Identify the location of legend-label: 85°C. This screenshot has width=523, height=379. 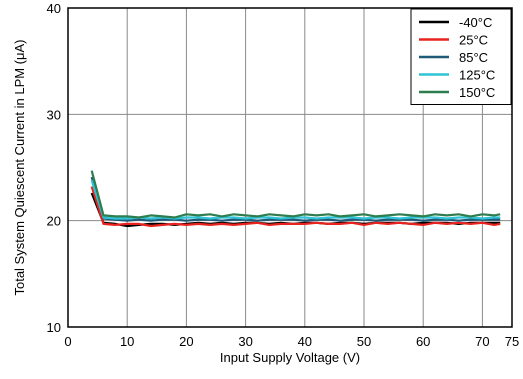
(473, 57).